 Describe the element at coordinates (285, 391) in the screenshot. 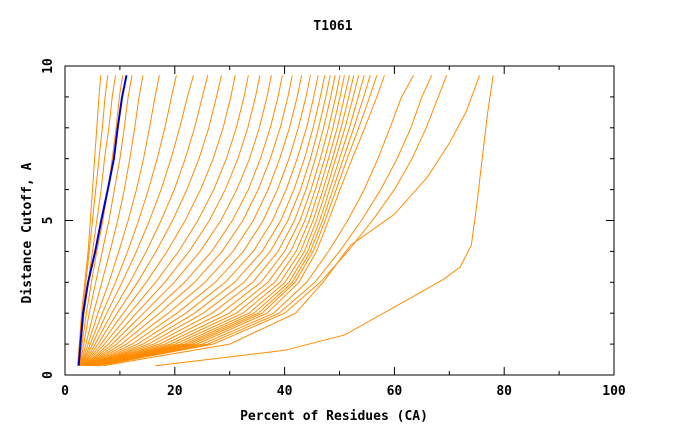

I see `x-tick-label: 40` at that location.